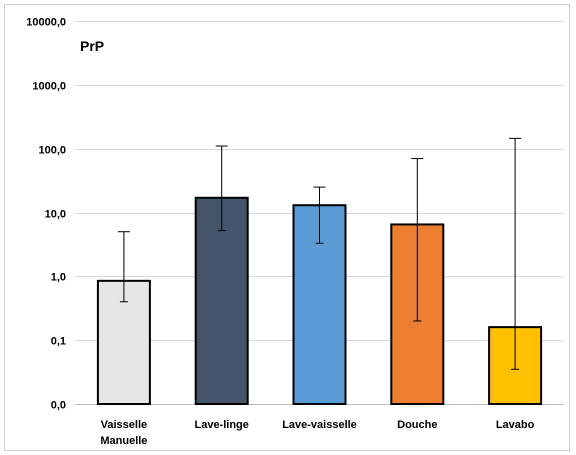  Describe the element at coordinates (49, 87) in the screenshot. I see `y-tick-label: 1000,0` at that location.